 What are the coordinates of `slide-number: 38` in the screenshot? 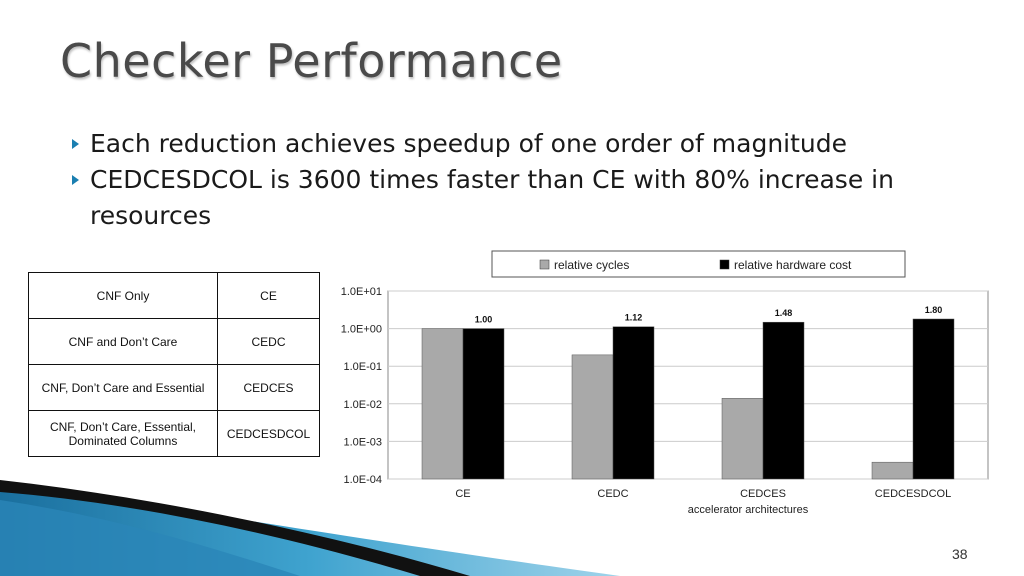 It's located at (960, 554).